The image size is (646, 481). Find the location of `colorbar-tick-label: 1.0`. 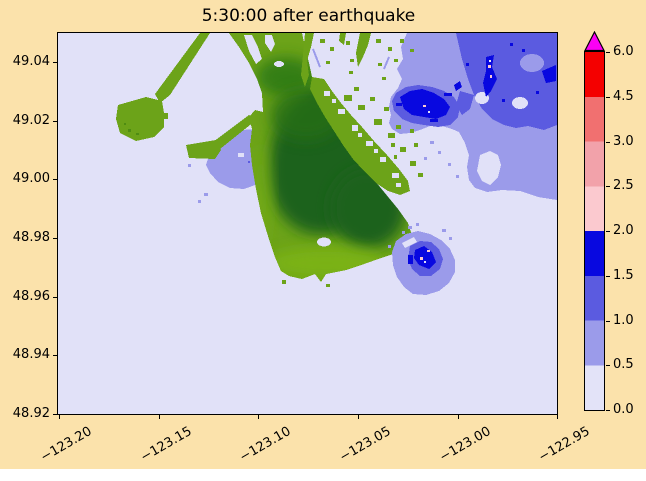

colorbar-tick-label: 1.0 is located at coordinates (623, 320).